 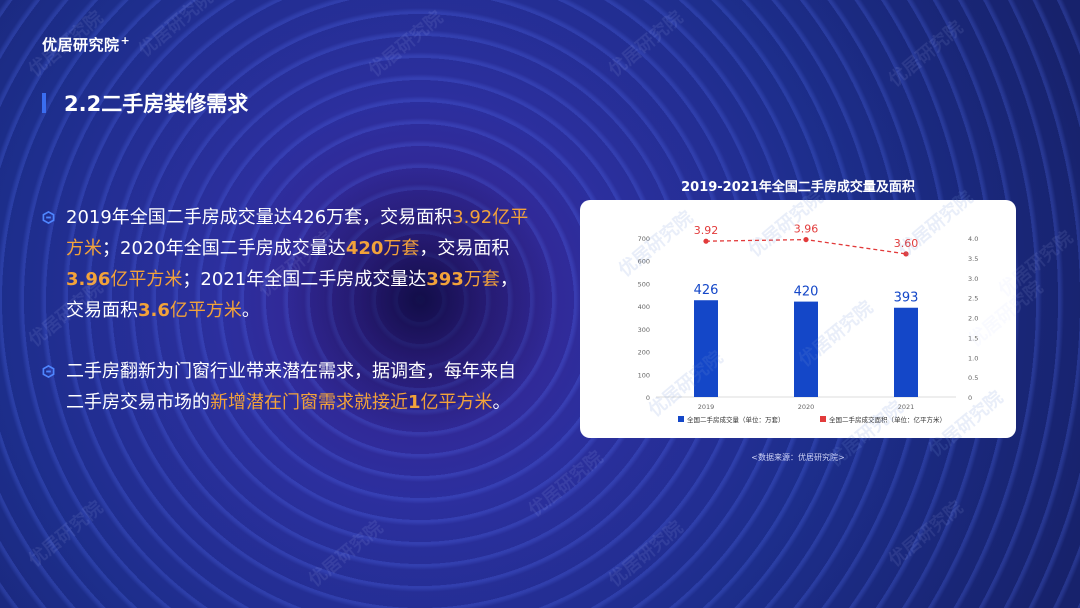 I want to click on title-accent-bar, so click(x=44, y=103).